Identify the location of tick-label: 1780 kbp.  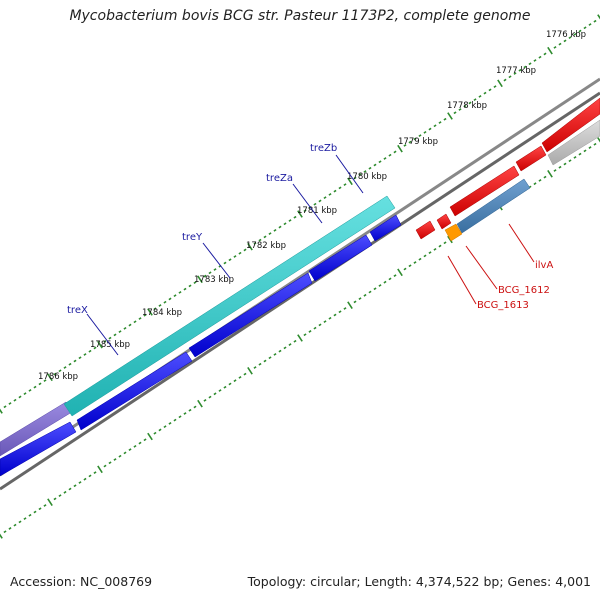
(367, 177).